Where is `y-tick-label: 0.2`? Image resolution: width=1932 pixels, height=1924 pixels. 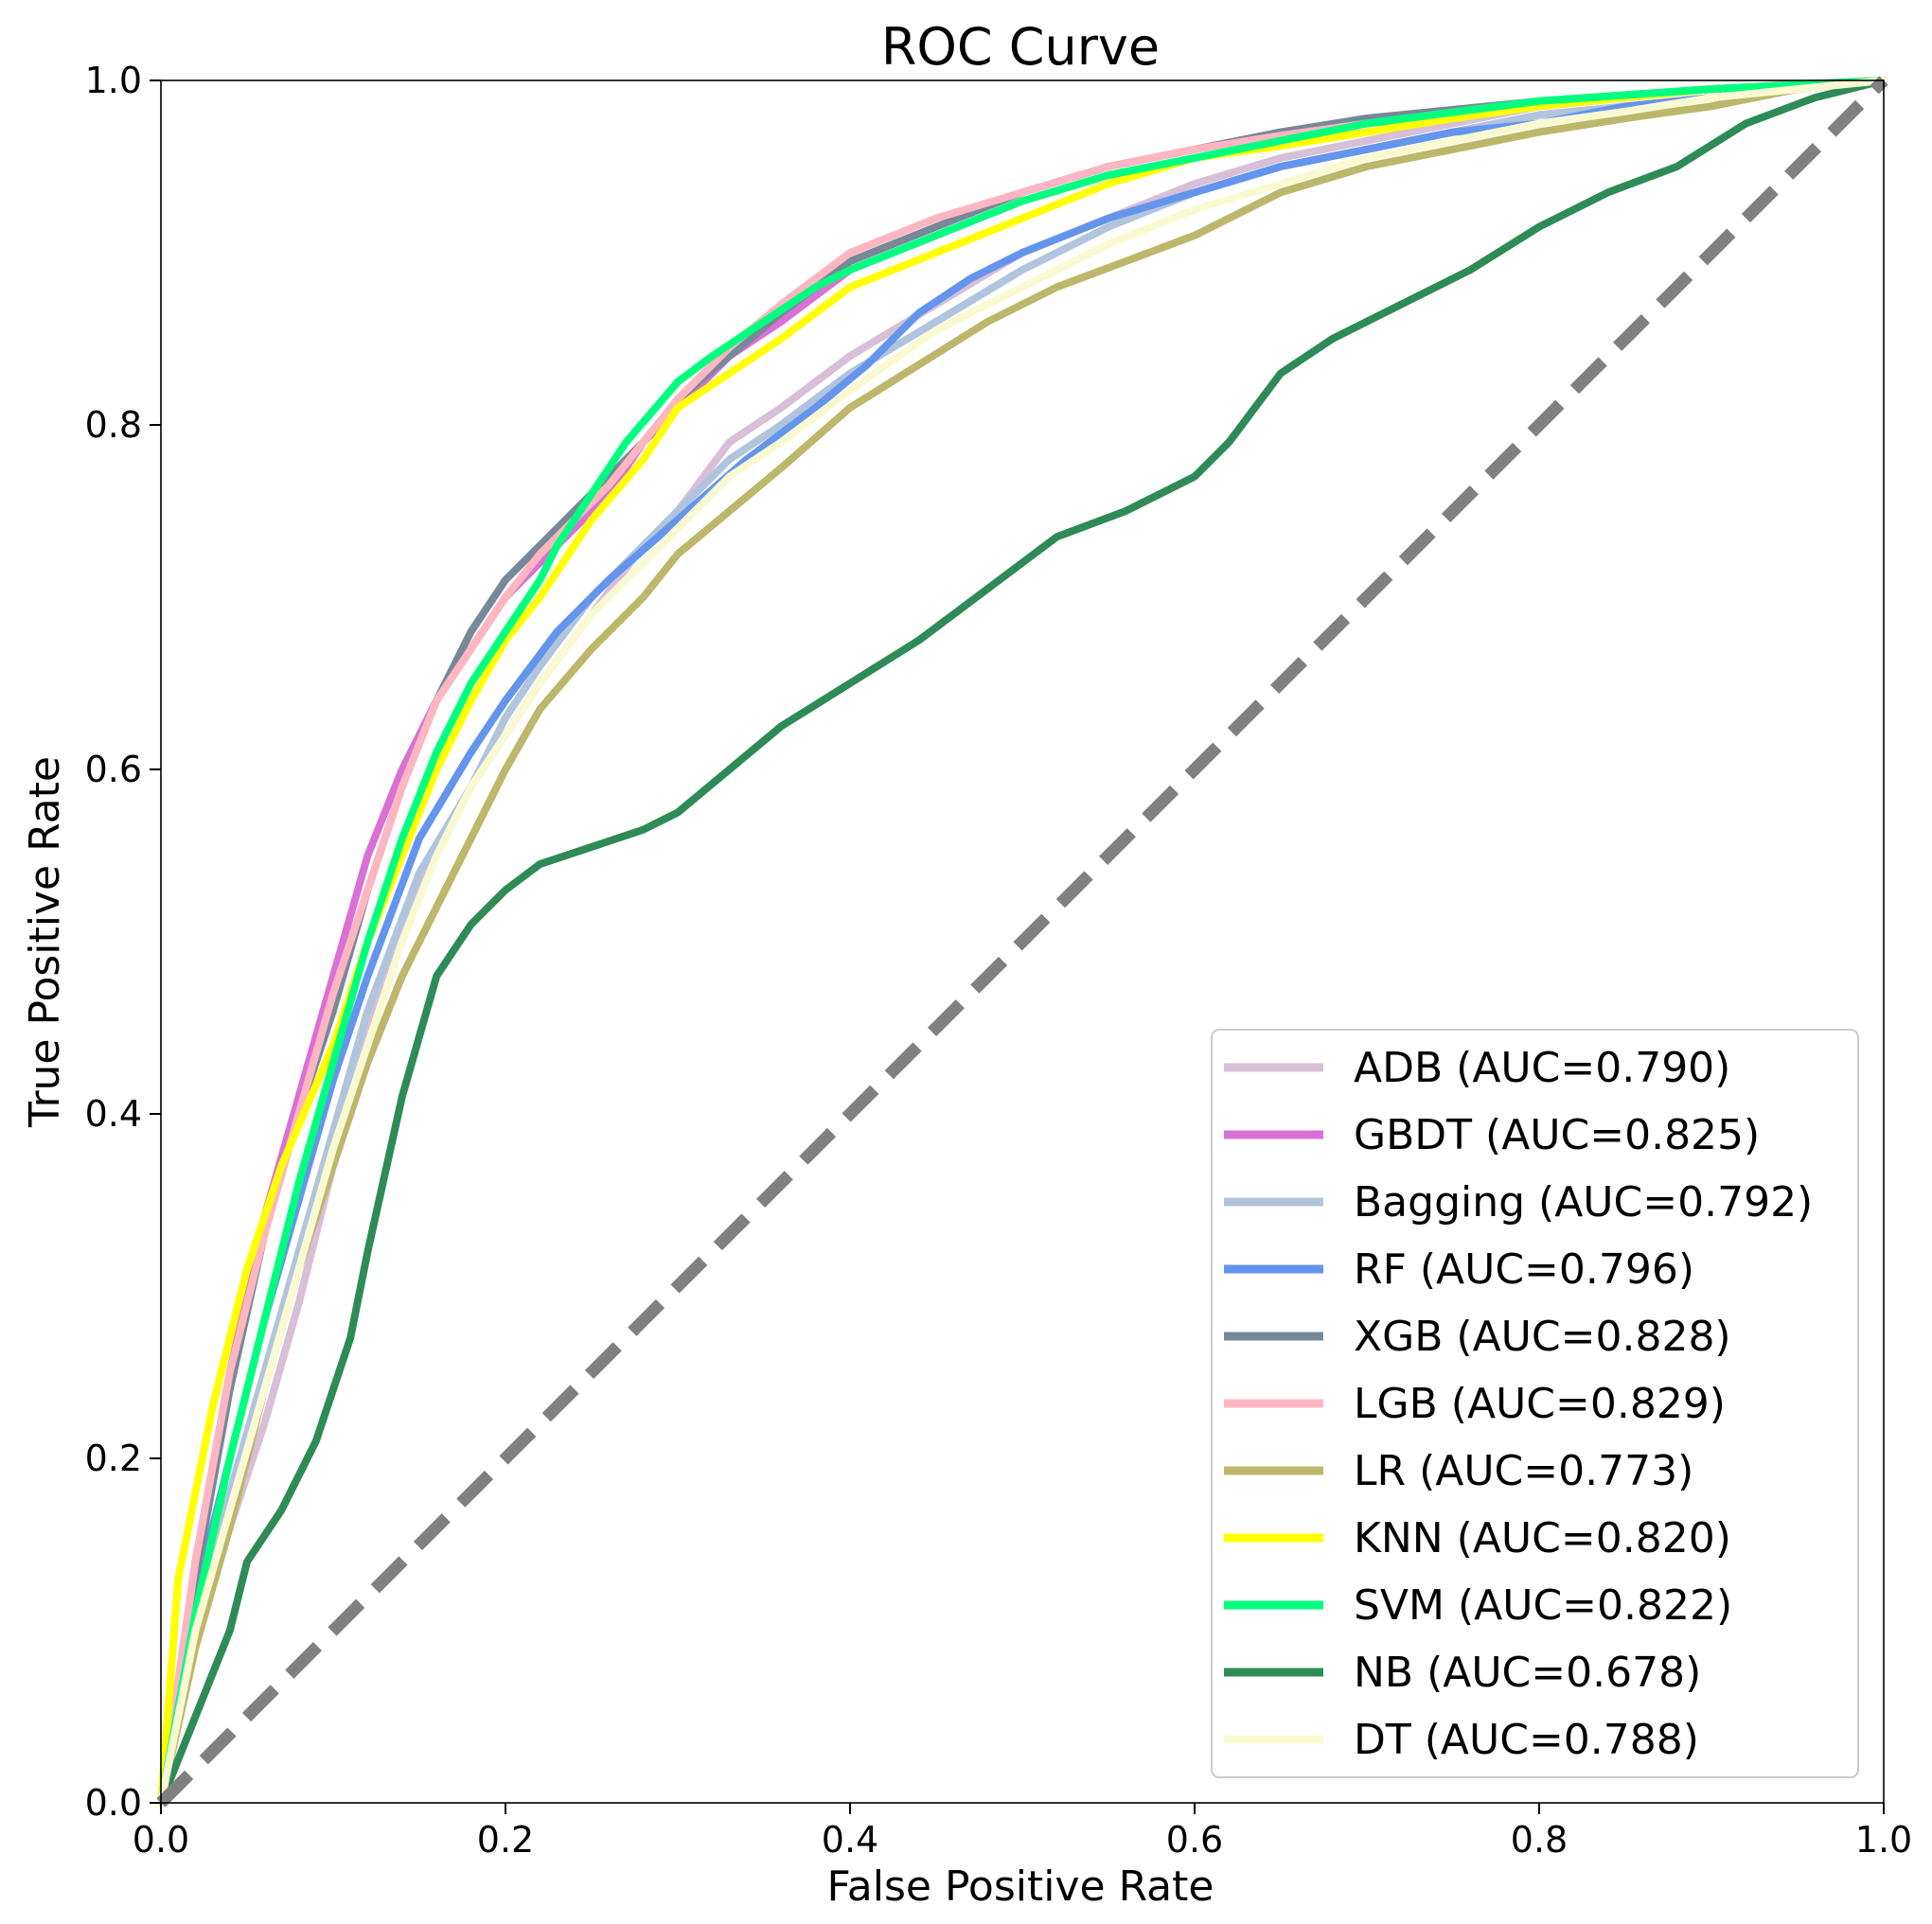 y-tick-label: 0.2 is located at coordinates (113, 1458).